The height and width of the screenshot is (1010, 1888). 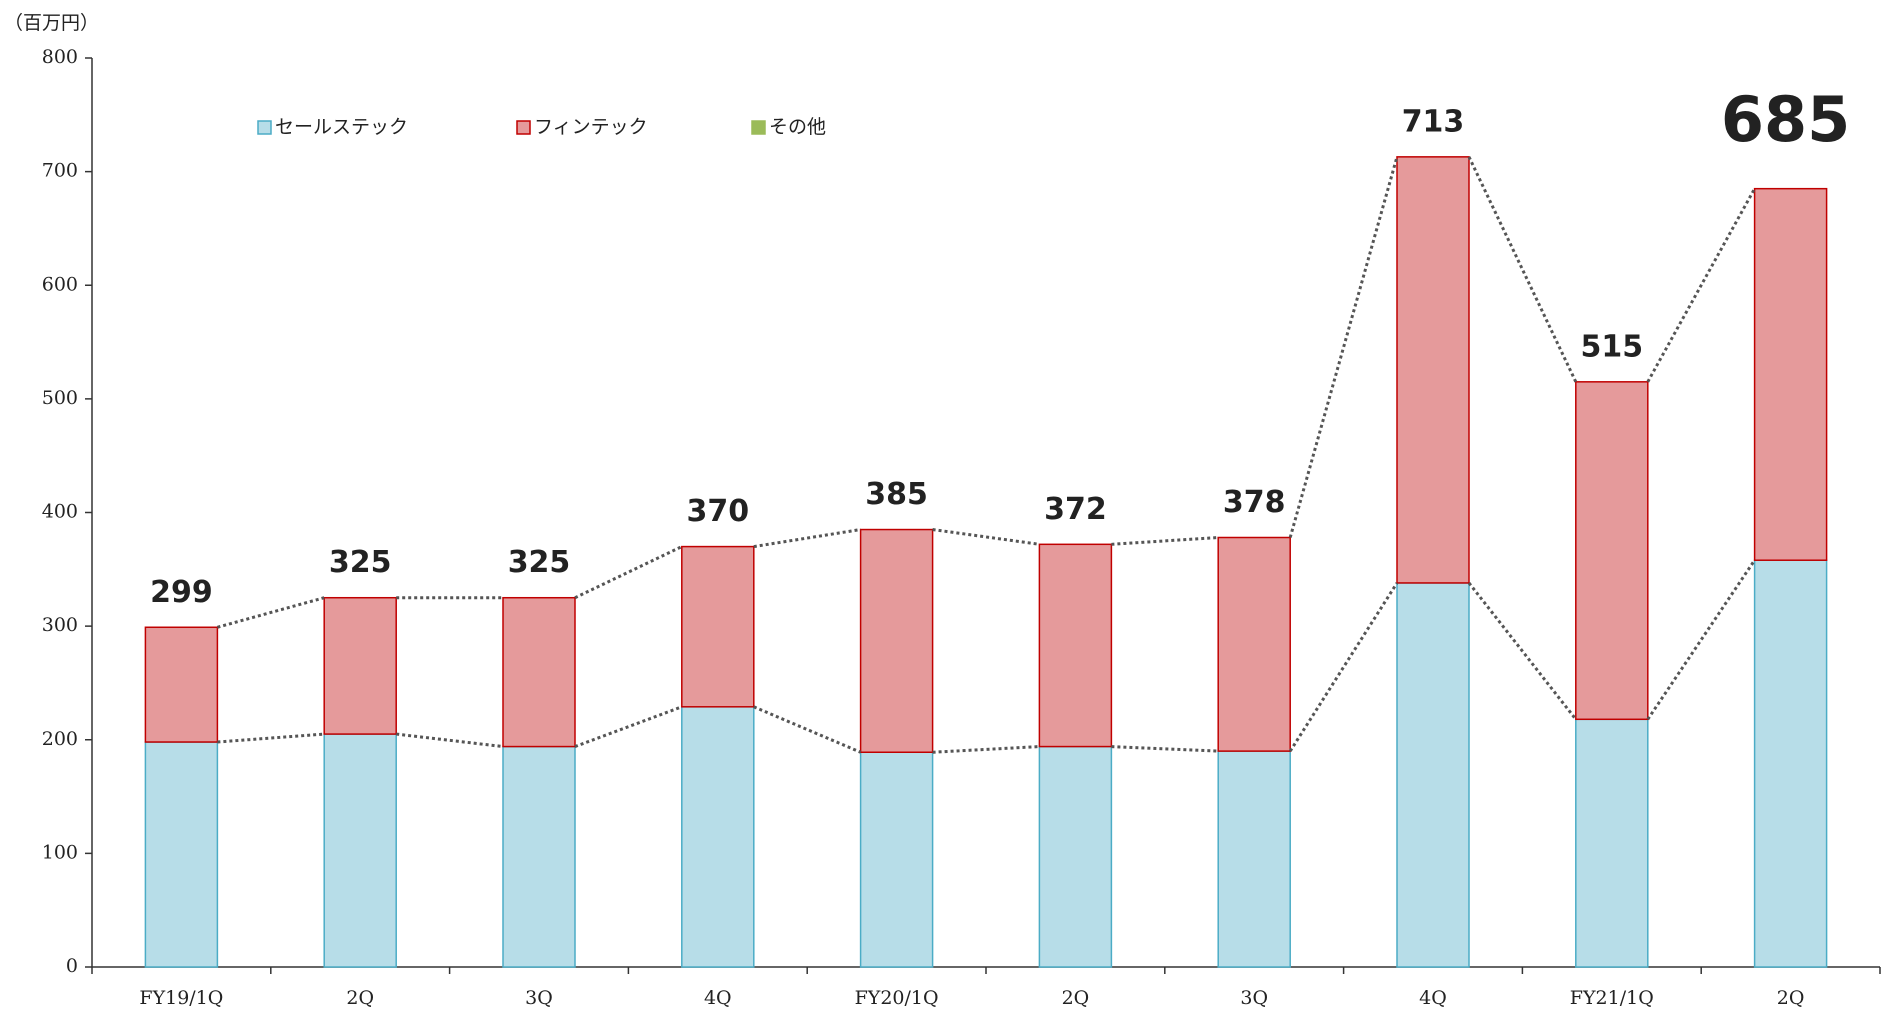 What do you see at coordinates (591, 127) in the screenshot?
I see `legend-label: フィンテック` at bounding box center [591, 127].